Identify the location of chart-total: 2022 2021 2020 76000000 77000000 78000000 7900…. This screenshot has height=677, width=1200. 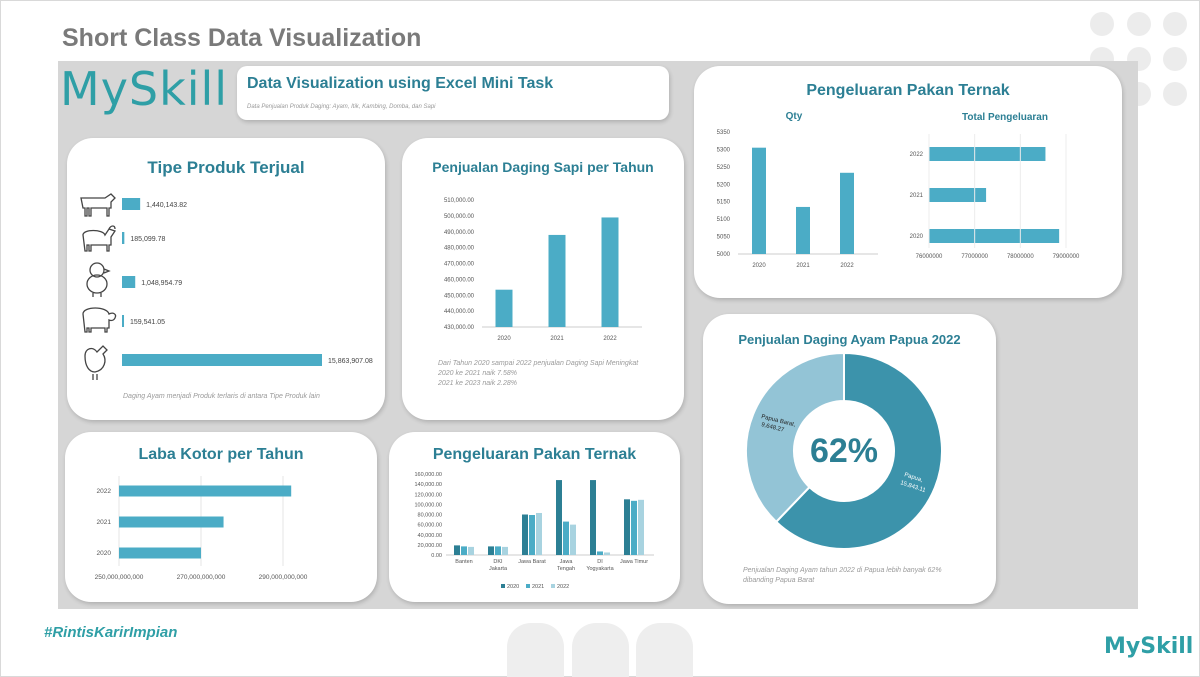
(995, 197).